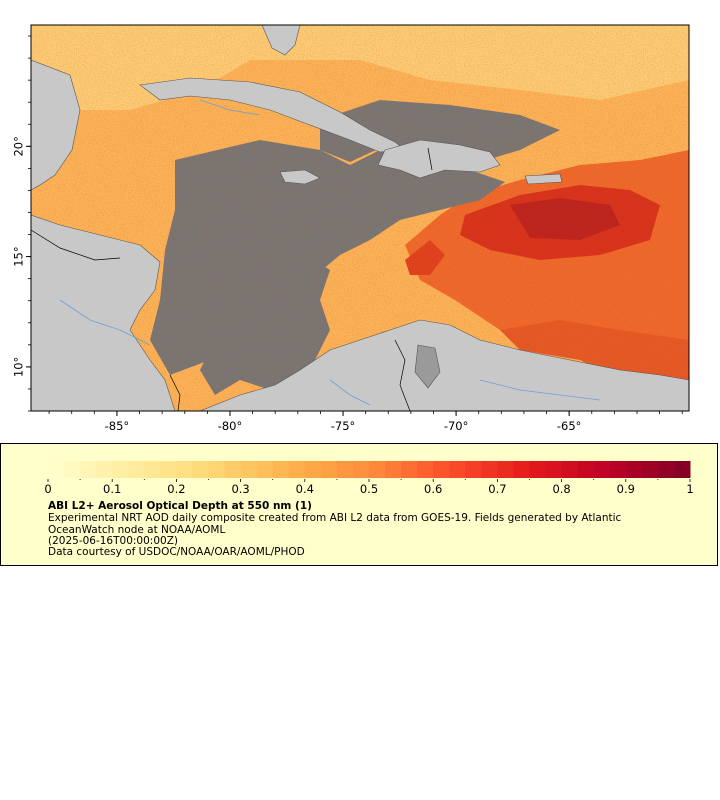 Image resolution: width=720 pixels, height=800 pixels. What do you see at coordinates (117, 426) in the screenshot?
I see `x-tick-label: -85°` at bounding box center [117, 426].